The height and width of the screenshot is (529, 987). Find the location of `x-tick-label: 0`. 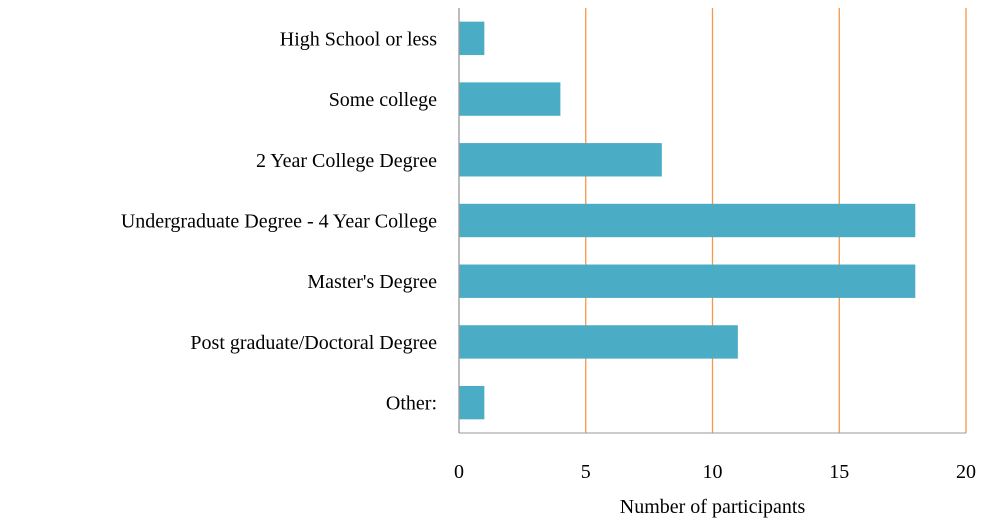

x-tick-label: 0 is located at coordinates (459, 472).